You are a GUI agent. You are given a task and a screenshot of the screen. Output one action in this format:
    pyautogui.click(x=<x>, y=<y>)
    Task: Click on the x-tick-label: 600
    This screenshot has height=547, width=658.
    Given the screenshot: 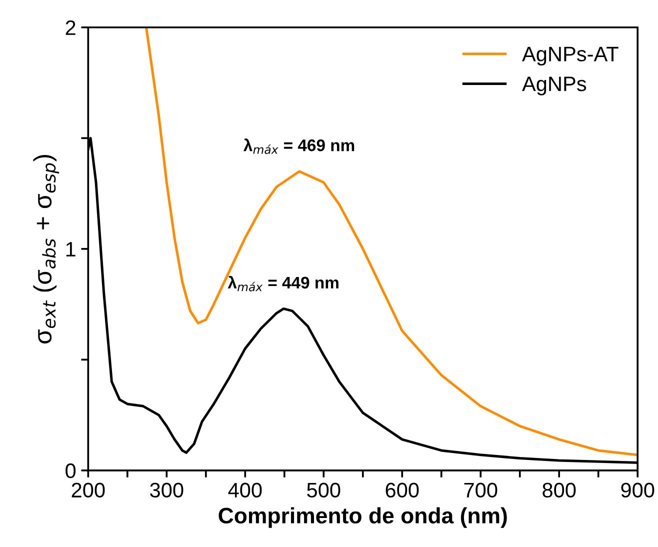 What is the action you would take?
    pyautogui.click(x=402, y=490)
    